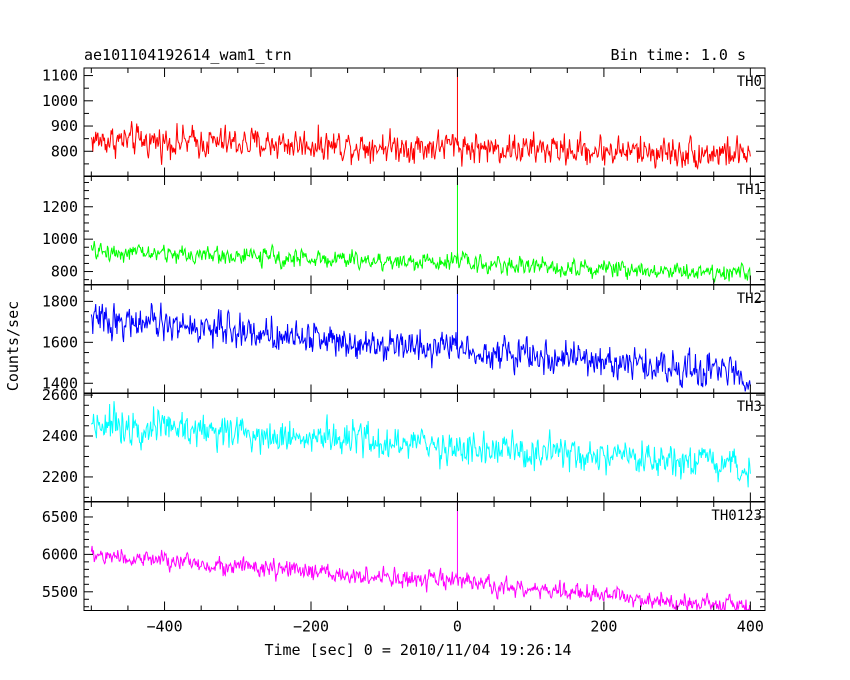  Describe the element at coordinates (749, 190) in the screenshot. I see `panel-label-th1: TH1` at that location.